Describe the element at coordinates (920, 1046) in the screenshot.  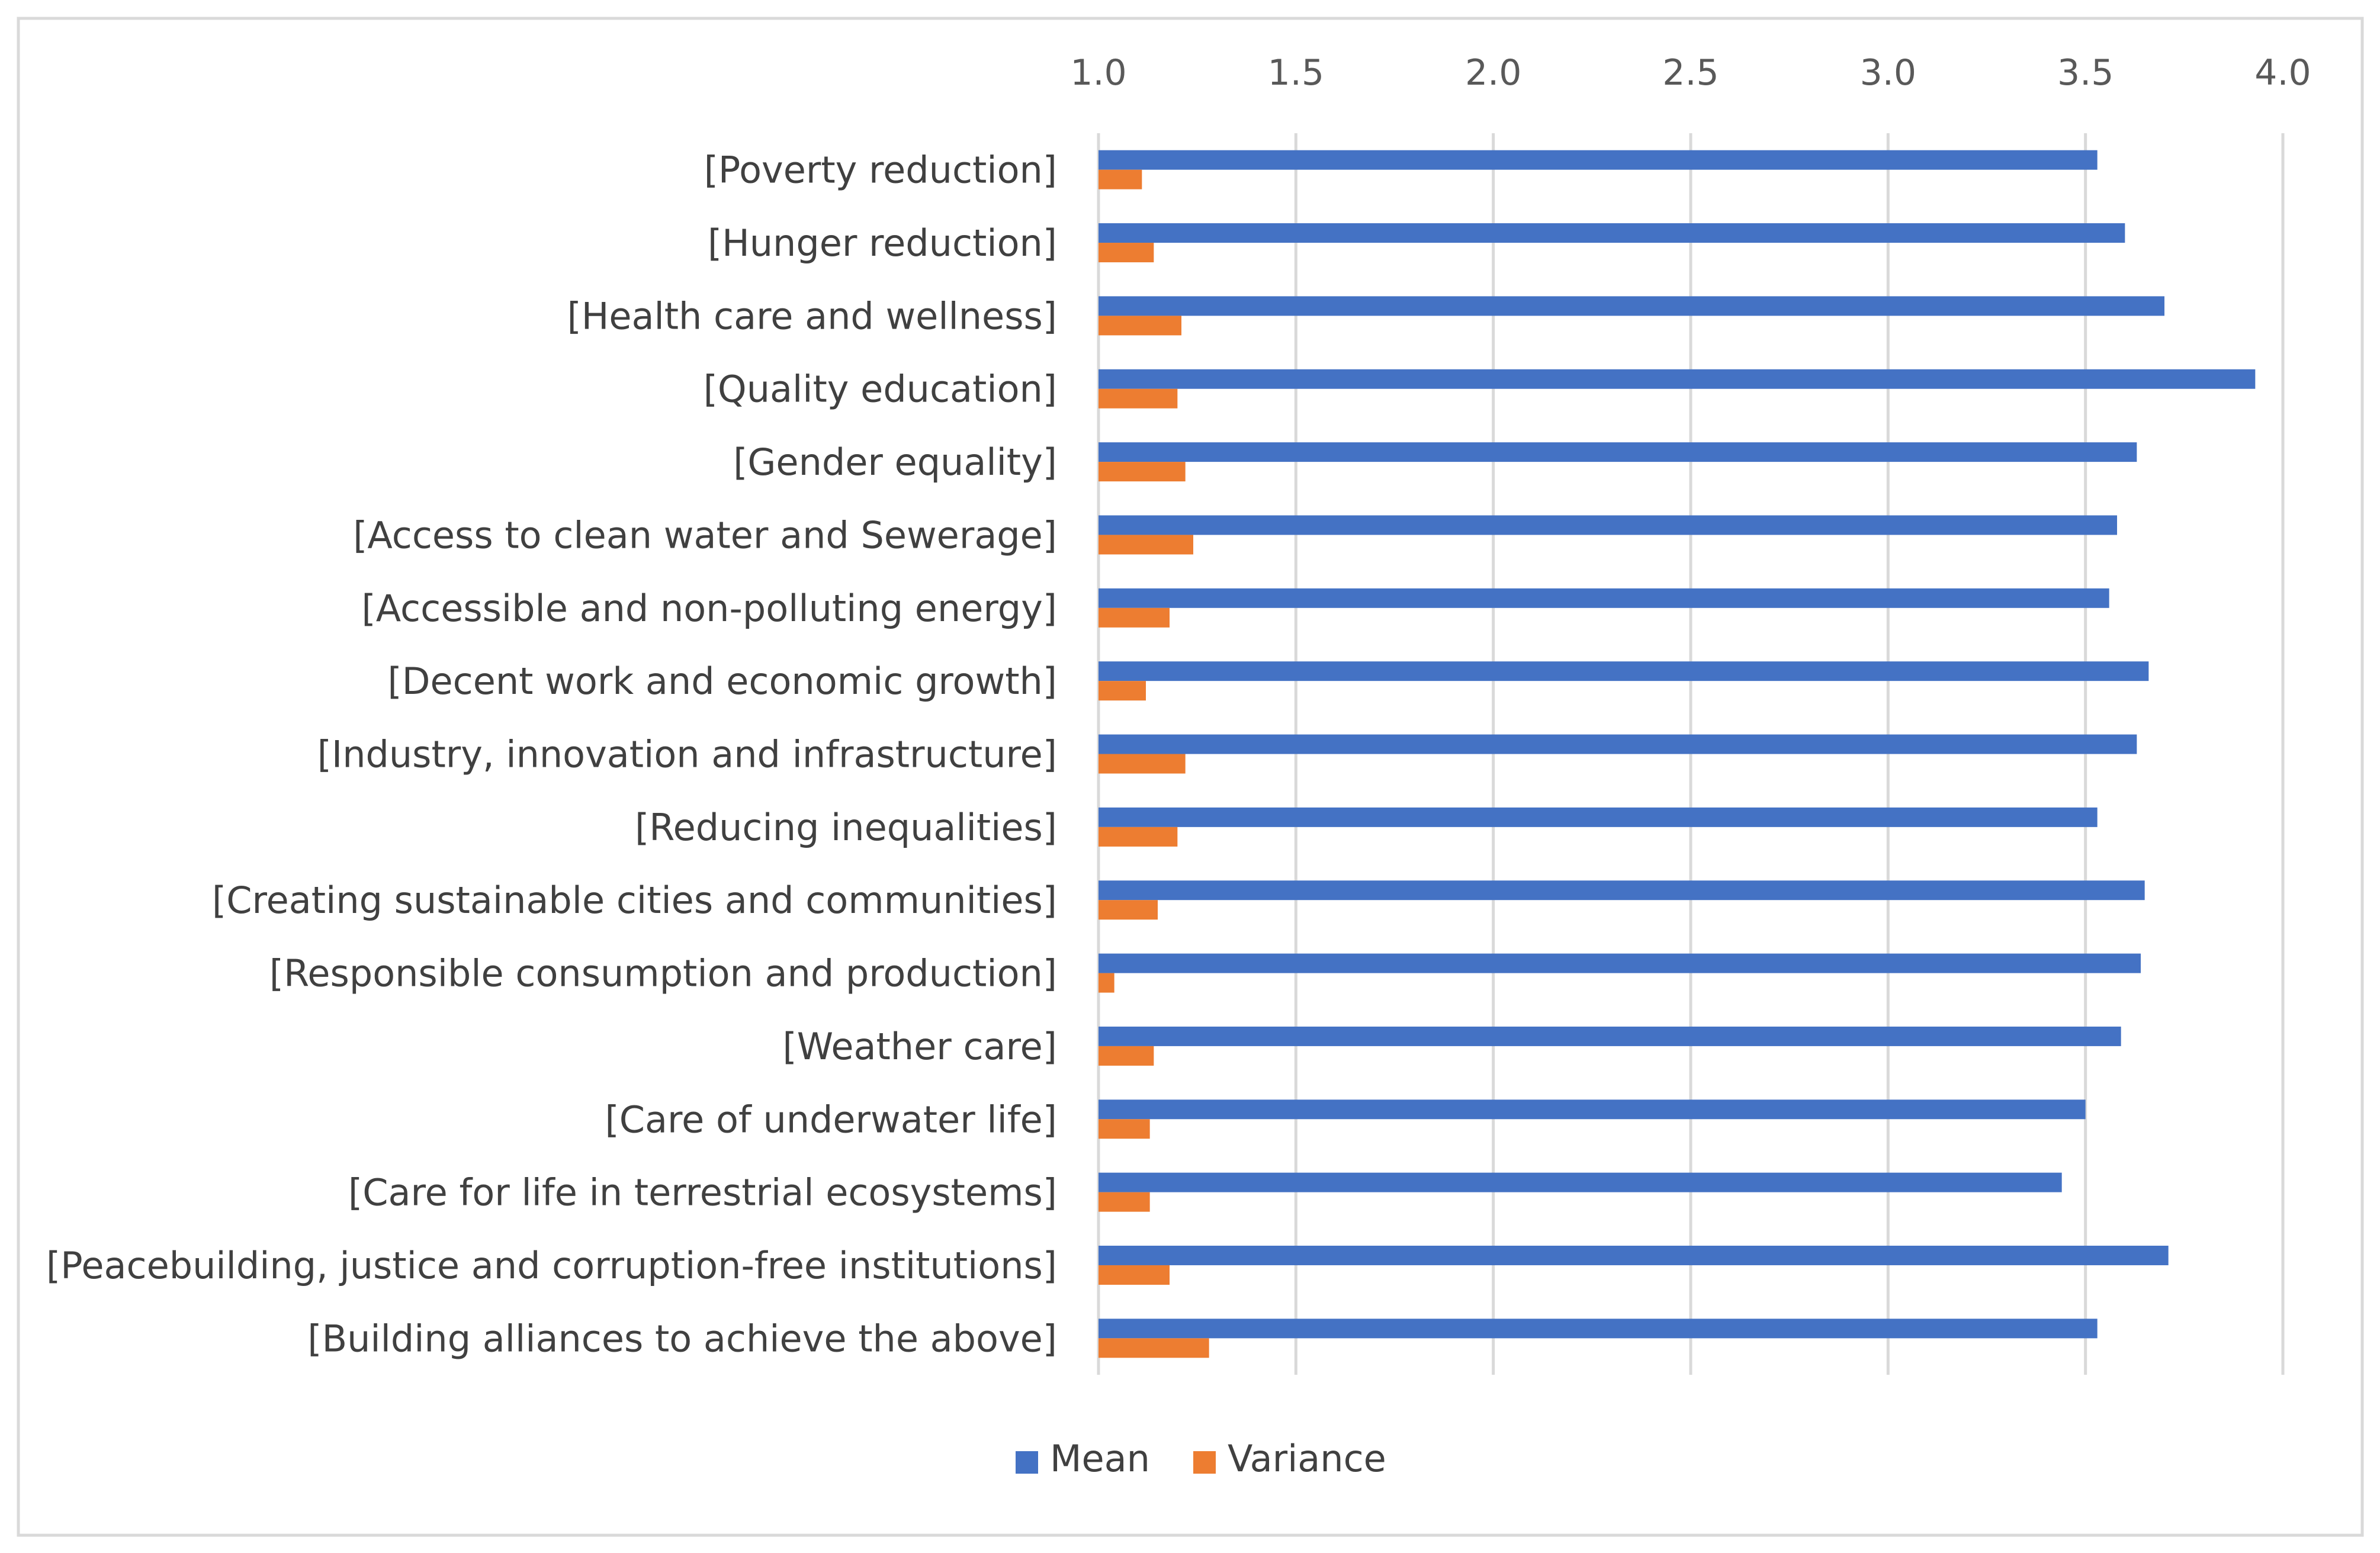
I see `category-label: [Weather care]` at that location.